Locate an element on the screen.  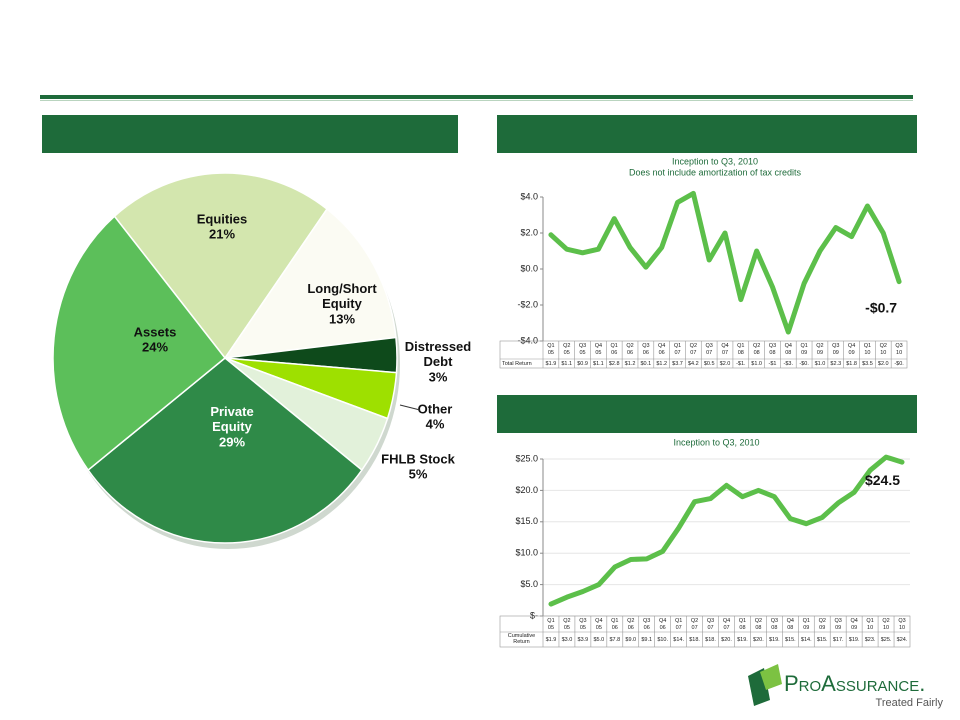
y-tick-label: $2.0 is located at coordinates (529, 232).